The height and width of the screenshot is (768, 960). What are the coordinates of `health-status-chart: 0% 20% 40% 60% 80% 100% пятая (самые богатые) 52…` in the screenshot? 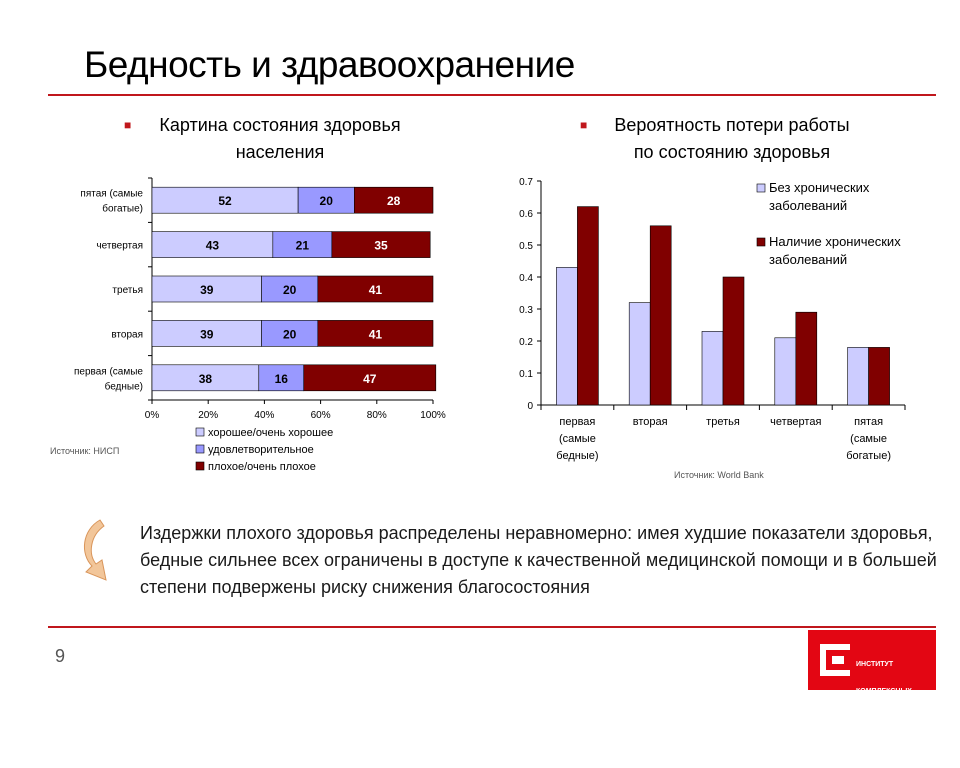 It's located at (260, 325).